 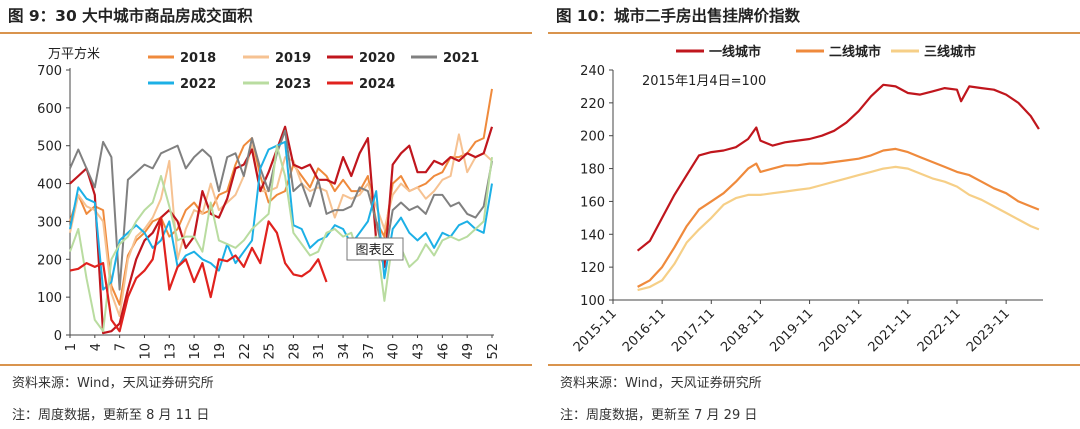 What do you see at coordinates (595, 330) in the screenshot?
I see `x-tick-label: 2015-11` at bounding box center [595, 330].